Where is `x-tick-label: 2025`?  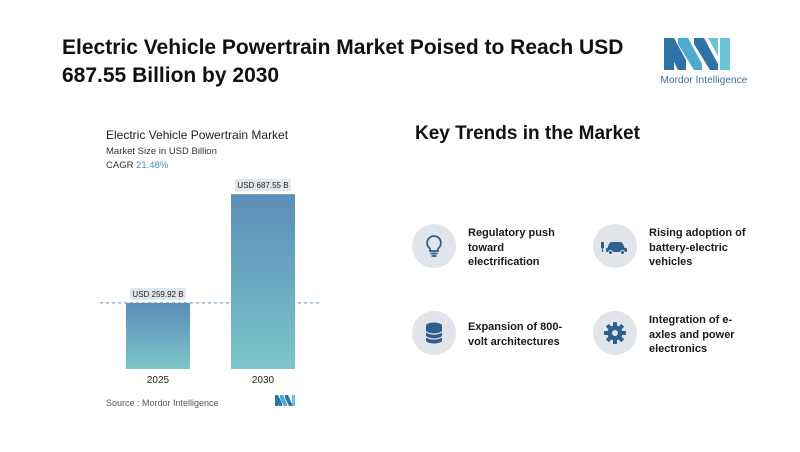 x-tick-label: 2025 is located at coordinates (158, 380).